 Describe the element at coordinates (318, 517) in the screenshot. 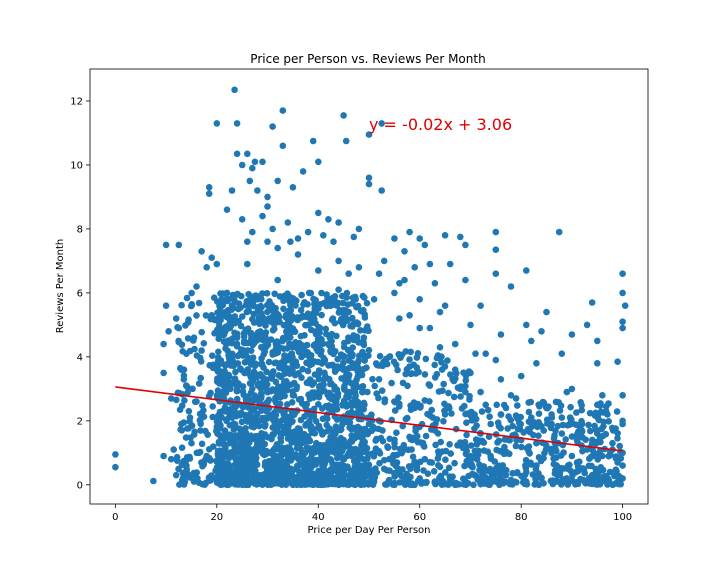

I see `x-tick-label: 40` at that location.